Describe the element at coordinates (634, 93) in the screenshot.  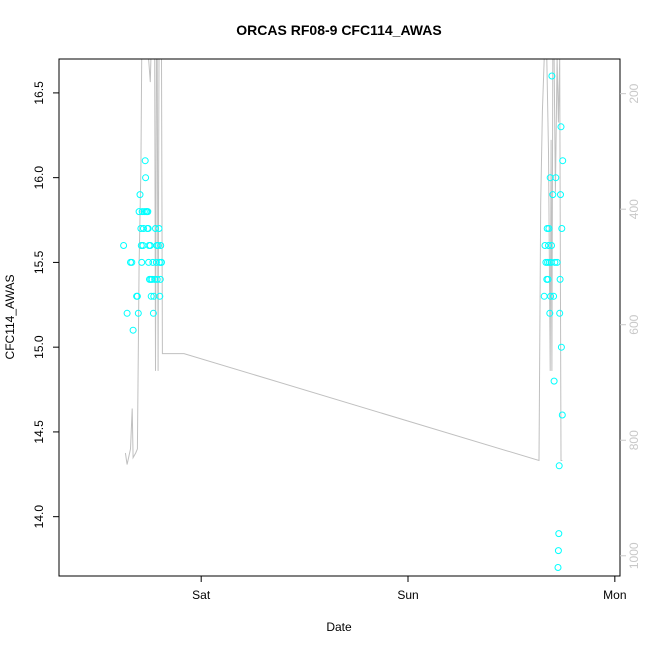
I see `y-right-tick-label: 200` at that location.